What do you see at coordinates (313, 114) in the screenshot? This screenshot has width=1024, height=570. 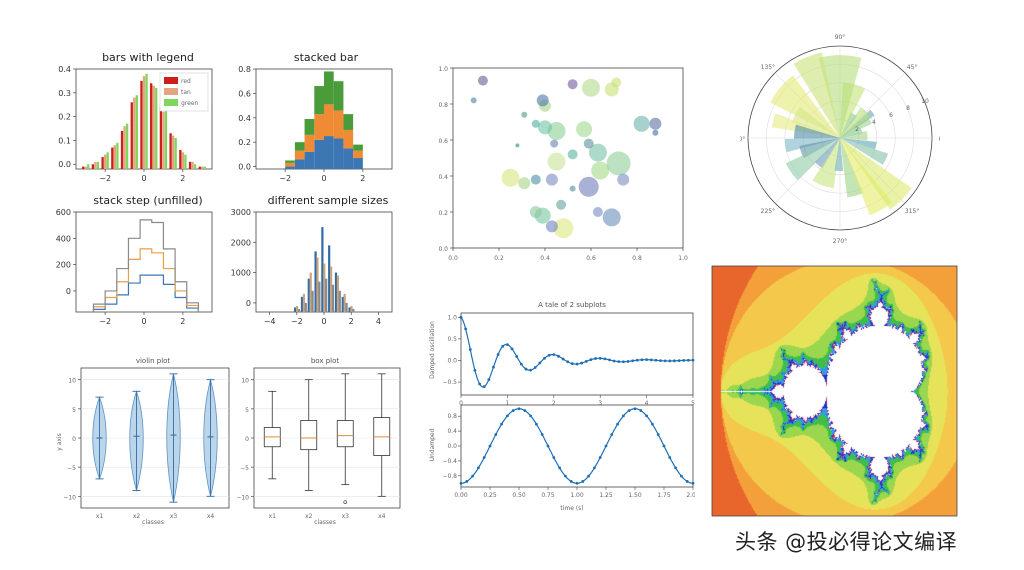 I see `stacked-bar-chart: stacked bar 0.0 0.2 0.4 0.6 0.8 −2 0 2` at bounding box center [313, 114].